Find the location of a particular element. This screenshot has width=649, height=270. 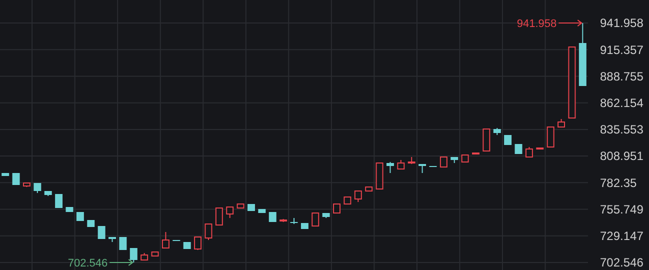

y-tick-label: 862.154 is located at coordinates (622, 103).